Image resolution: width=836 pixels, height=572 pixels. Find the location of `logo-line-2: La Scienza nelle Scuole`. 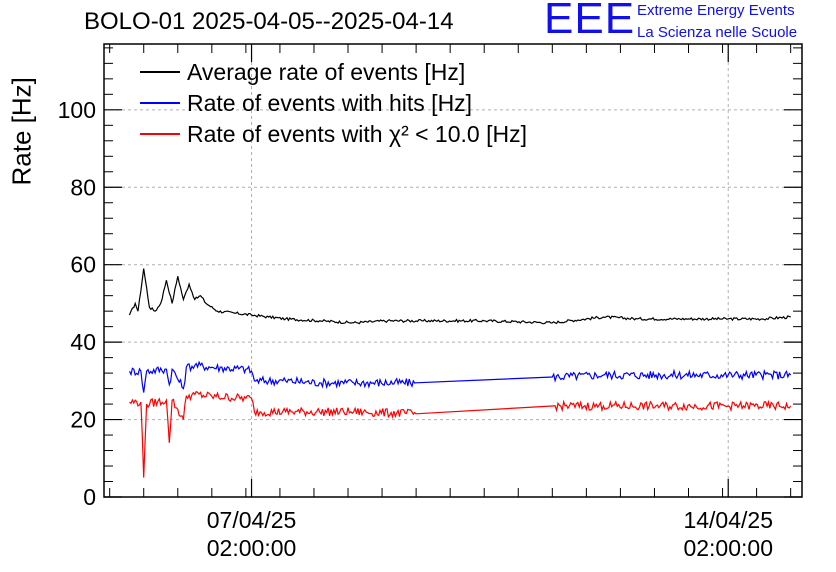

logo-line-2: La Scienza nelle Scuole is located at coordinates (717, 32).